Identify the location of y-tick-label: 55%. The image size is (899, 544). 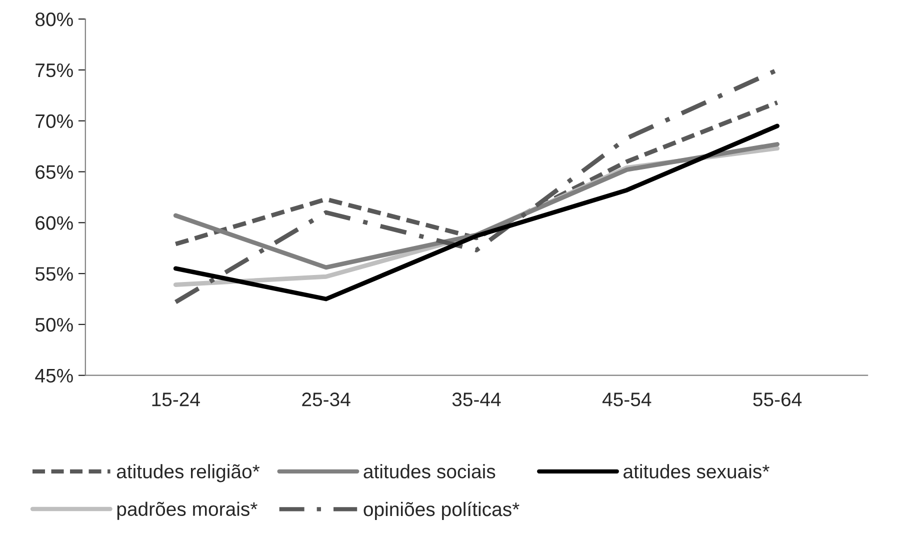
(54, 274).